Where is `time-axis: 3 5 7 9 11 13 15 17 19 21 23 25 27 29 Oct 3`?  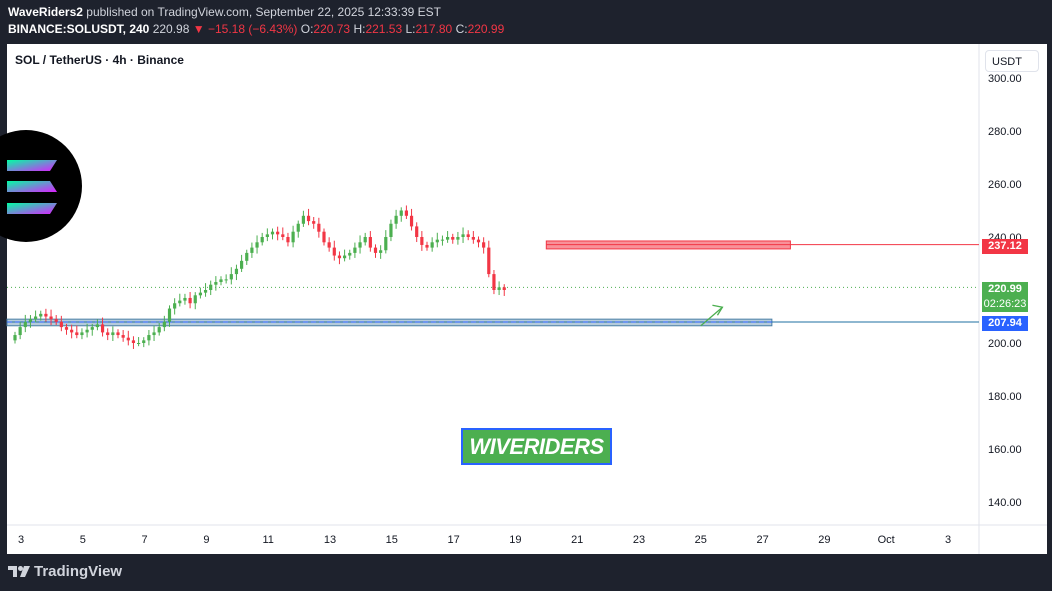 time-axis: 3 5 7 9 11 13 15 17 19 21 23 25 27 29 Oct 3 is located at coordinates (484, 540).